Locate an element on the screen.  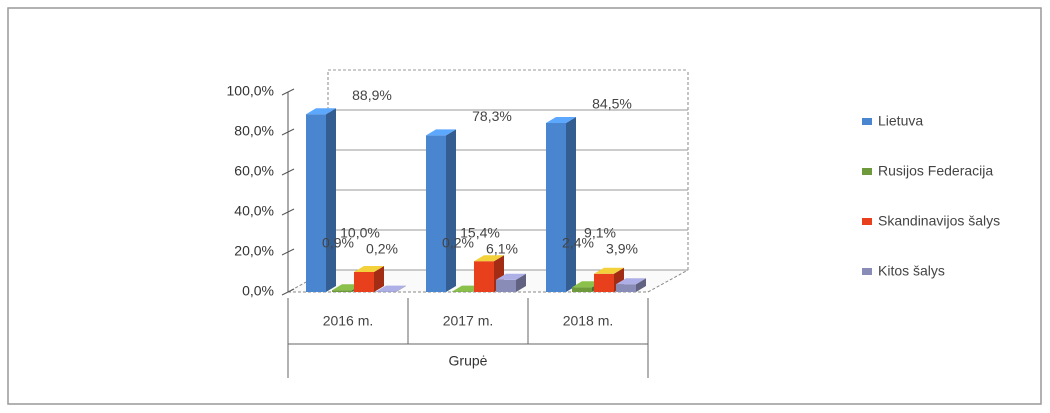
data-label: 78,3% is located at coordinates (492, 116).